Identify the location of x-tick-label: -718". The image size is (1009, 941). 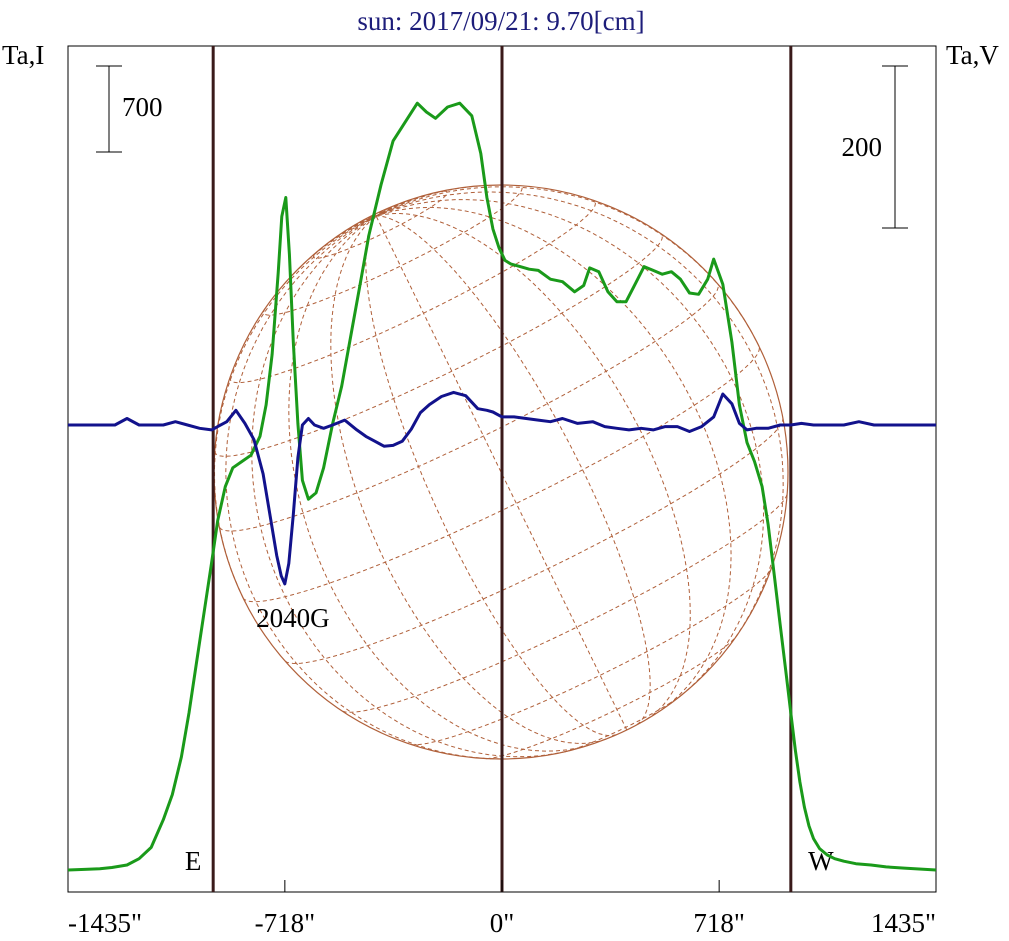
(285, 923).